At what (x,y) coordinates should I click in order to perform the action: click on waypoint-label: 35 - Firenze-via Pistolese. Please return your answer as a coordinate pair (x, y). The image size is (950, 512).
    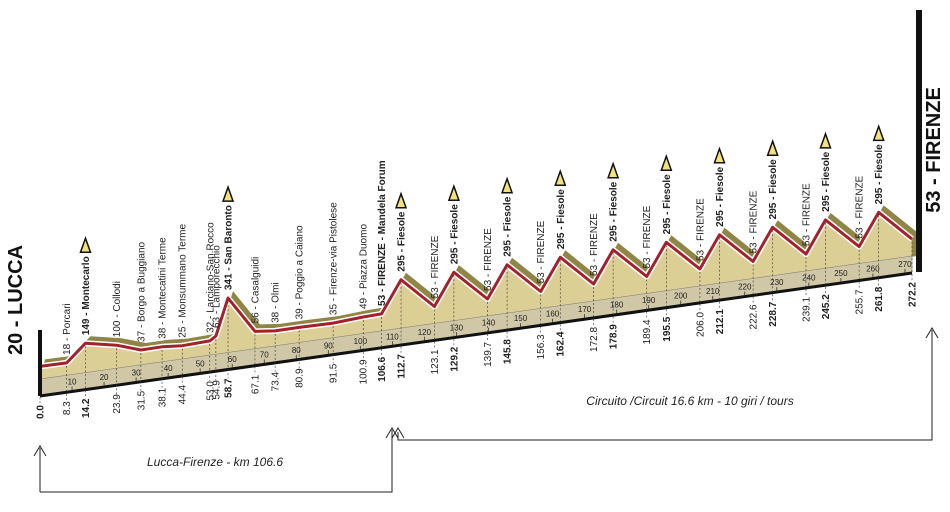
    Looking at the image, I should click on (334, 258).